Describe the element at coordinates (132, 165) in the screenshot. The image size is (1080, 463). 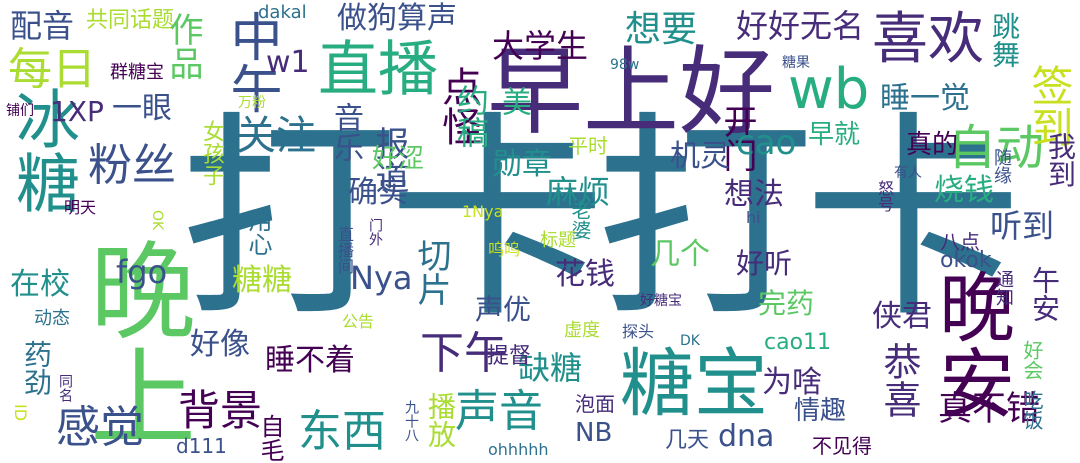
I see `word: 粉丝` at that location.